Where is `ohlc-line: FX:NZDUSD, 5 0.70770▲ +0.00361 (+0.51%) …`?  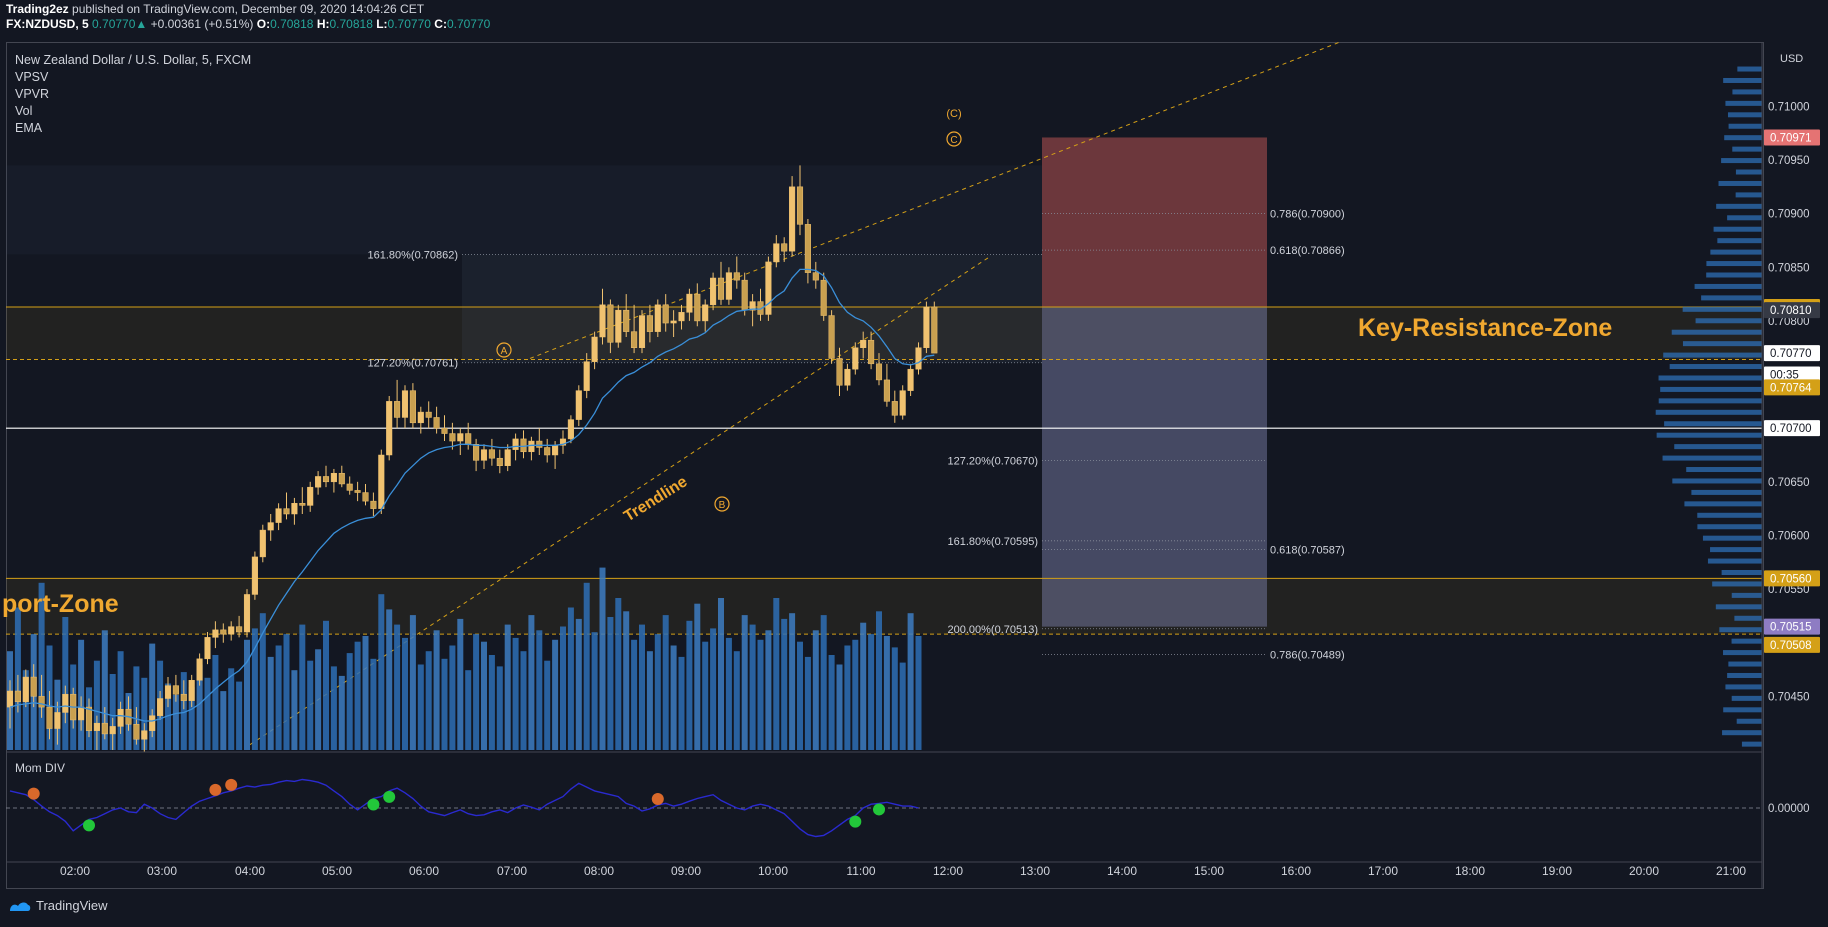 ohlc-line: FX:NZDUSD, 5 0.70770▲ +0.00361 (+0.51%) … is located at coordinates (248, 24).